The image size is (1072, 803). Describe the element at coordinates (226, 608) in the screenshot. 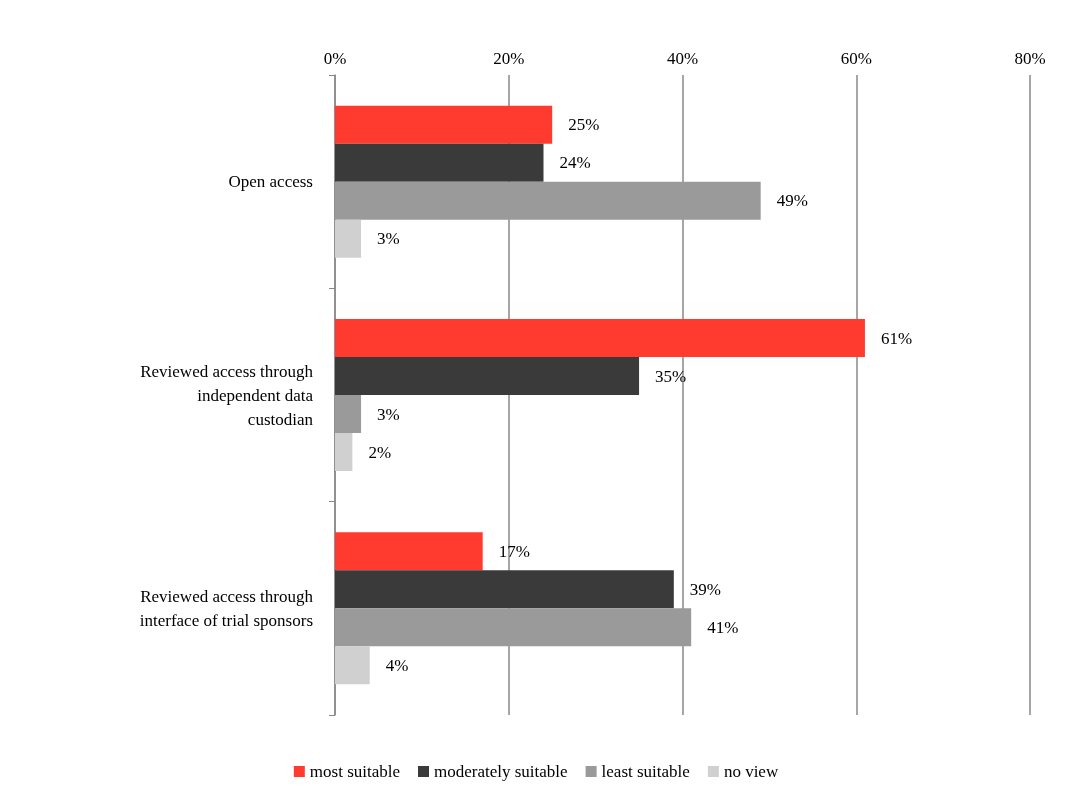

I see `y-tick-label: Reviewed access through interface of trial sponsors` at that location.